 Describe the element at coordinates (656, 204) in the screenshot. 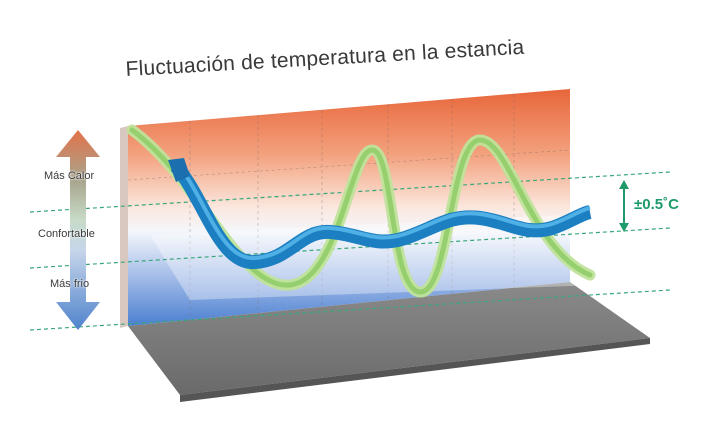

I see `range-label: ±0.5˚C` at that location.